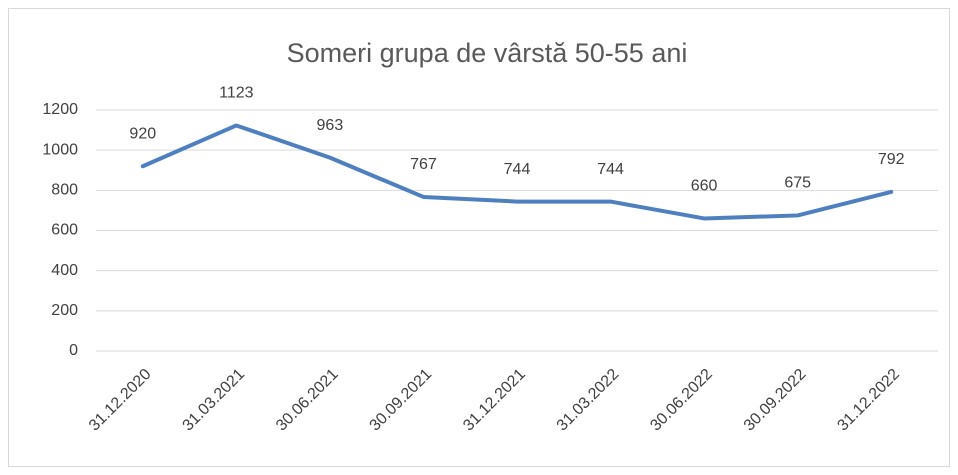 The width and height of the screenshot is (958, 475). I want to click on y-tick-label: 400, so click(64, 270).